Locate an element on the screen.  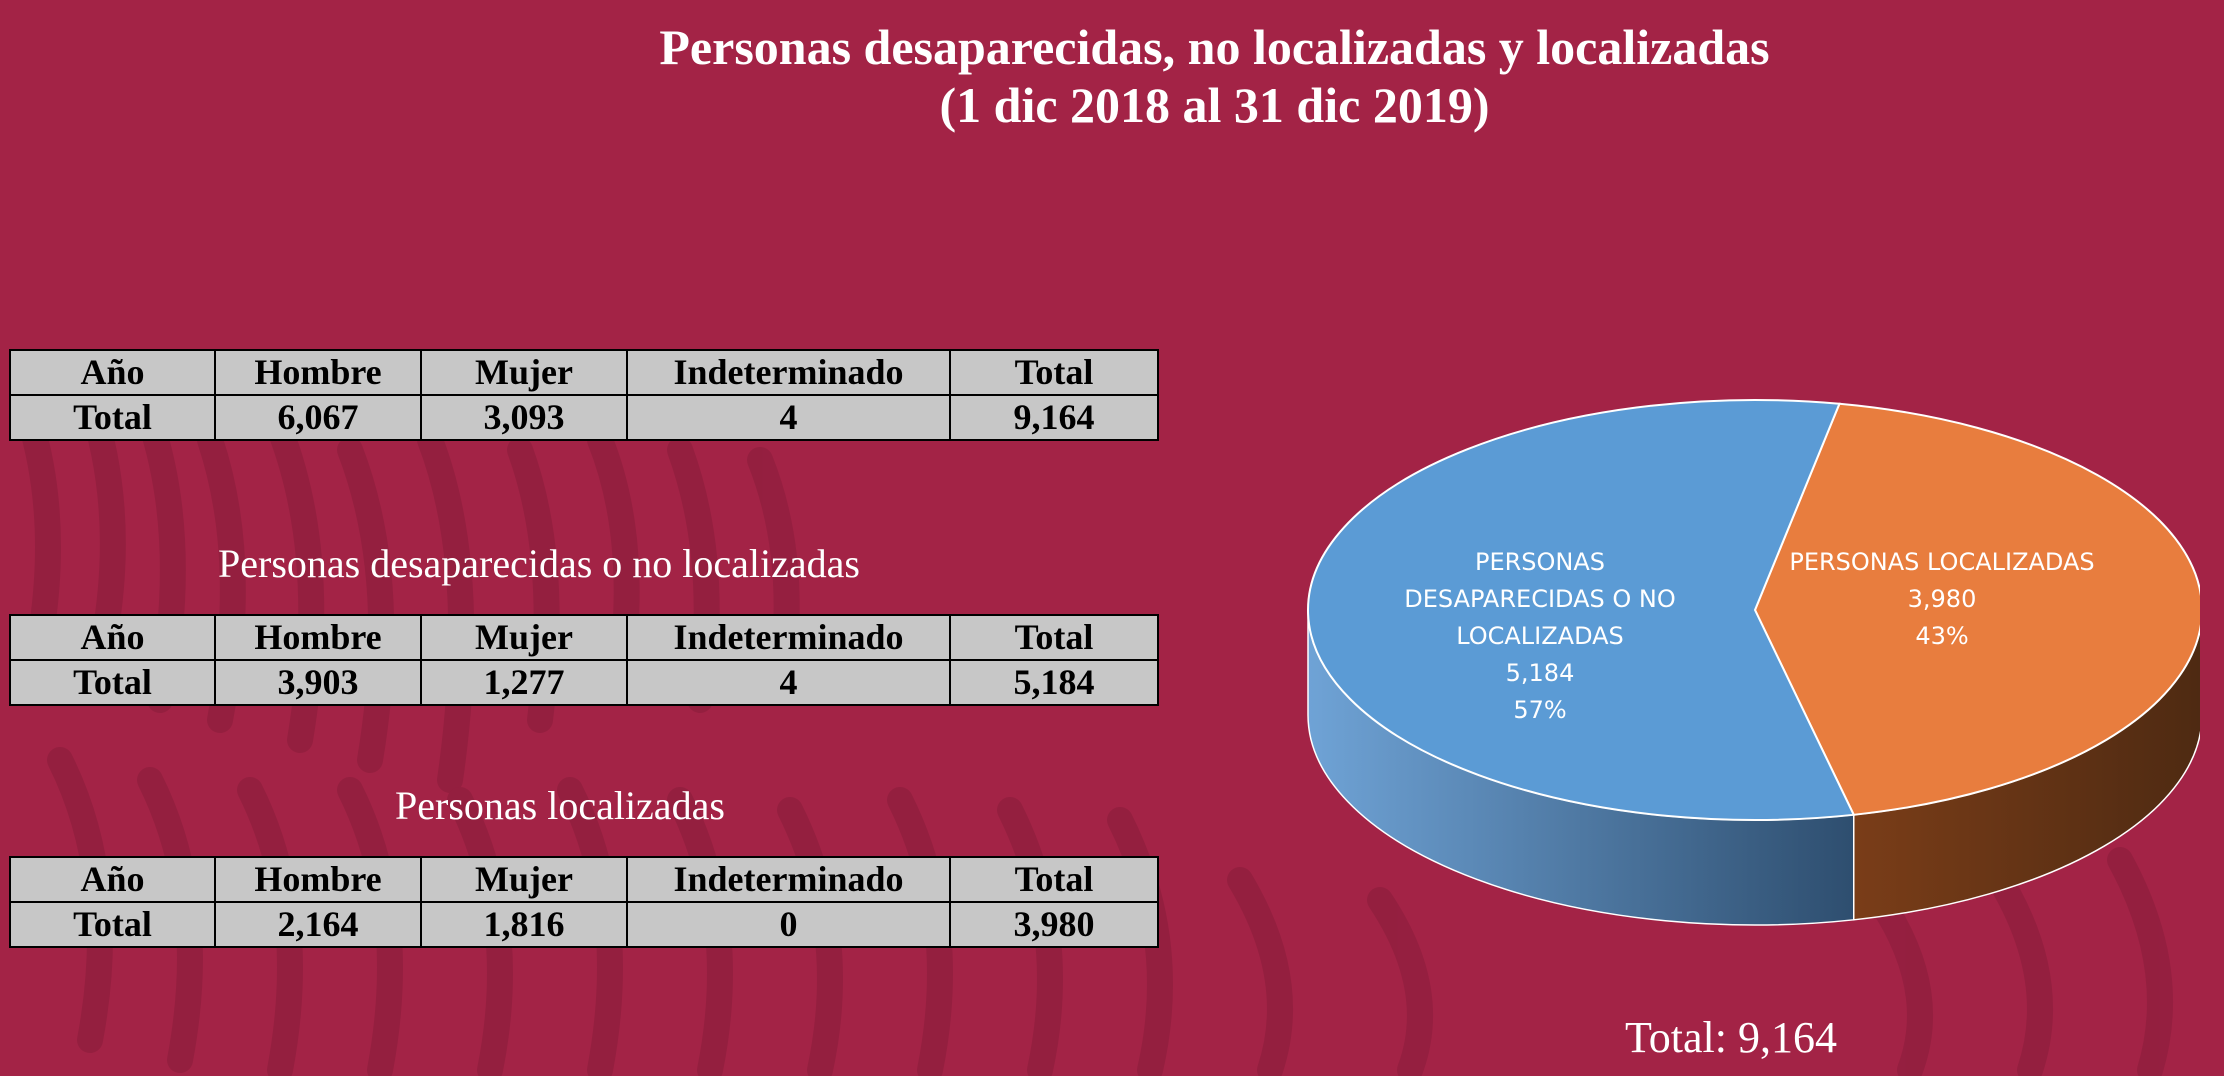
cell: 9,164 is located at coordinates (1054, 417).